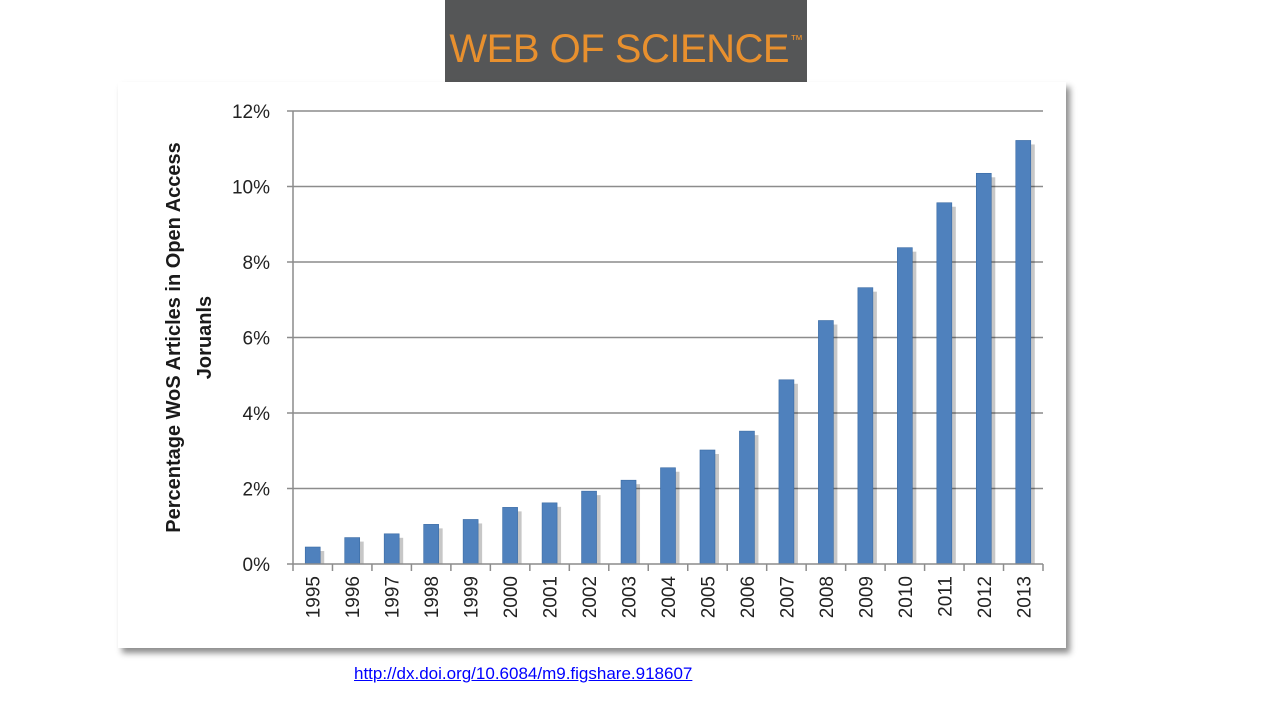 Image resolution: width=1280 pixels, height=720 pixels. I want to click on x-tick-label: 2009, so click(866, 597).